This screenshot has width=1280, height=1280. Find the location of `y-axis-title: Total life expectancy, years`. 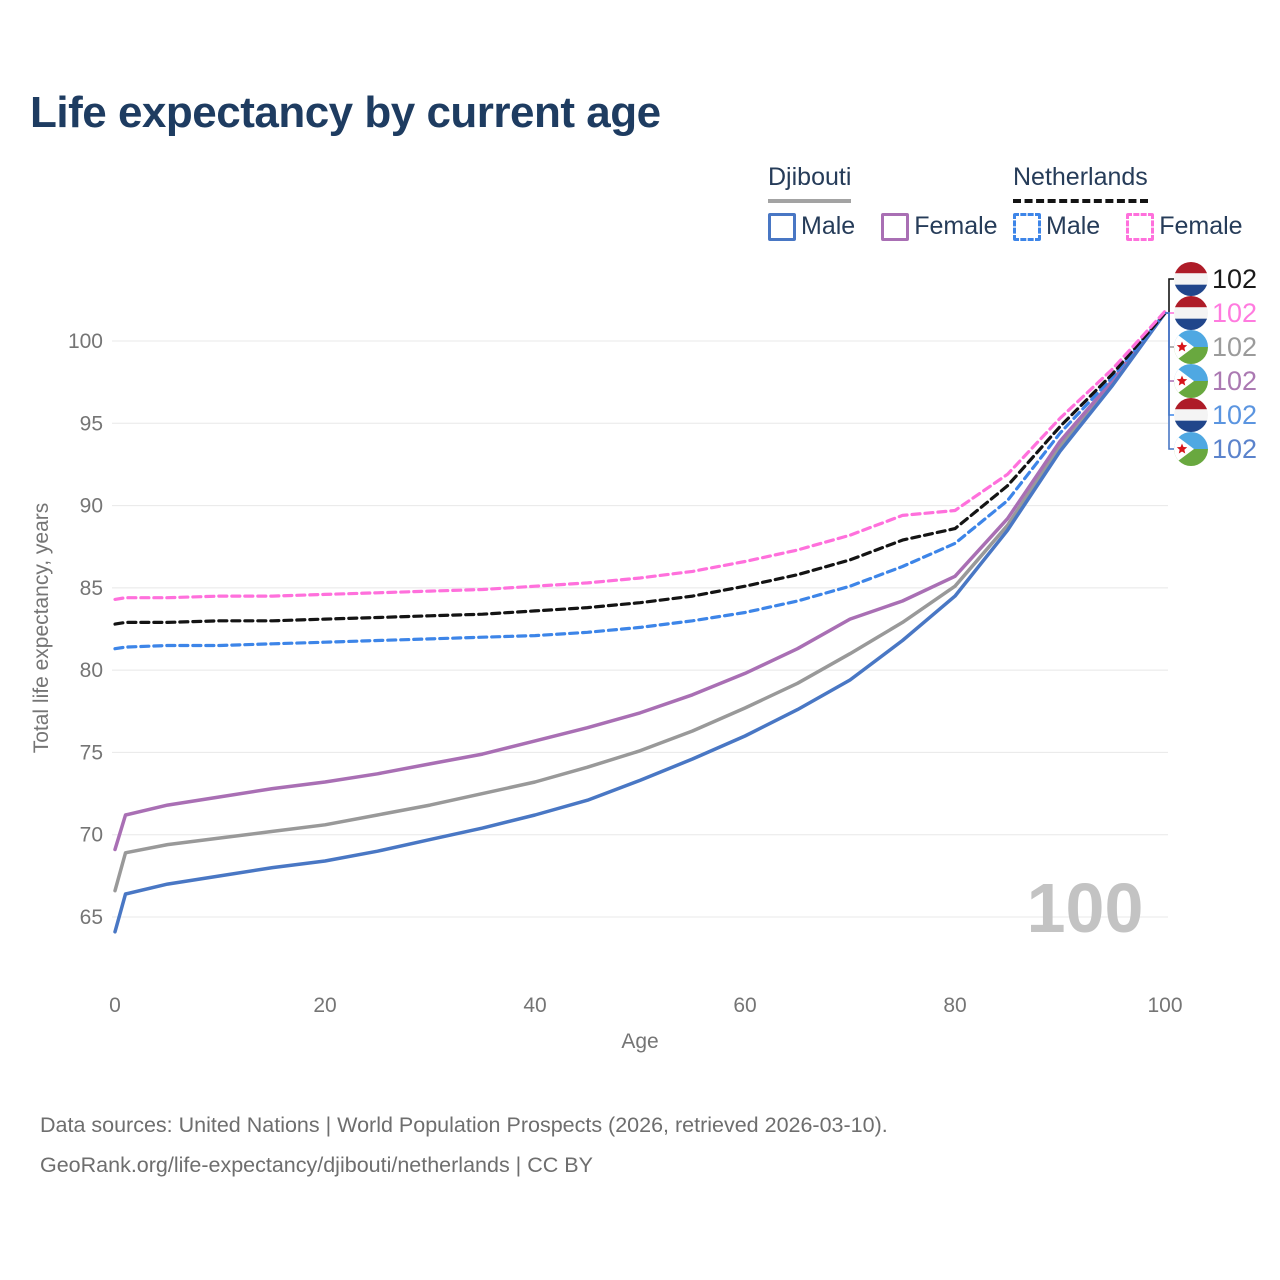

y-axis-title: Total life expectancy, years is located at coordinates (41, 628).